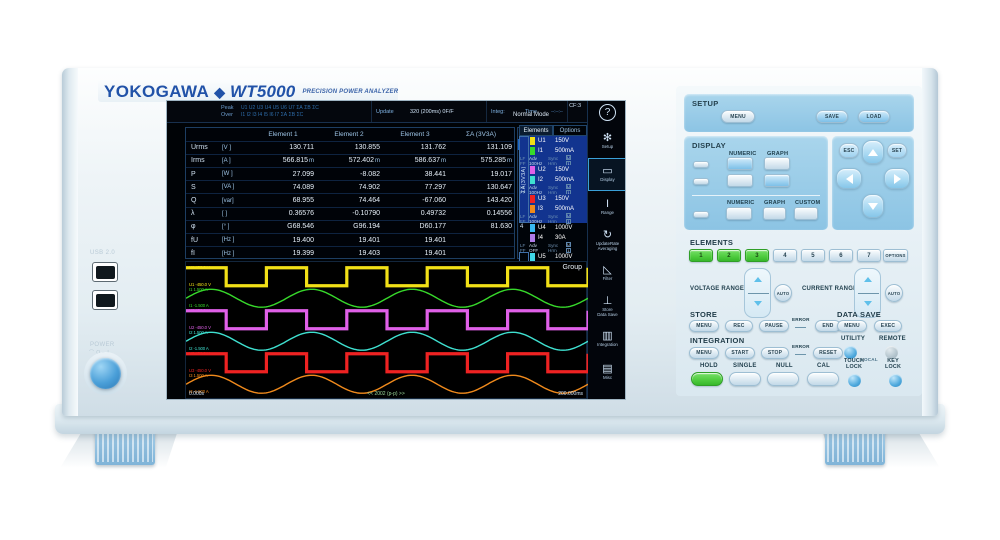 The height and width of the screenshot is (540, 1000). What do you see at coordinates (774, 213) in the screenshot?
I see `display-row3-graph-button` at bounding box center [774, 213].